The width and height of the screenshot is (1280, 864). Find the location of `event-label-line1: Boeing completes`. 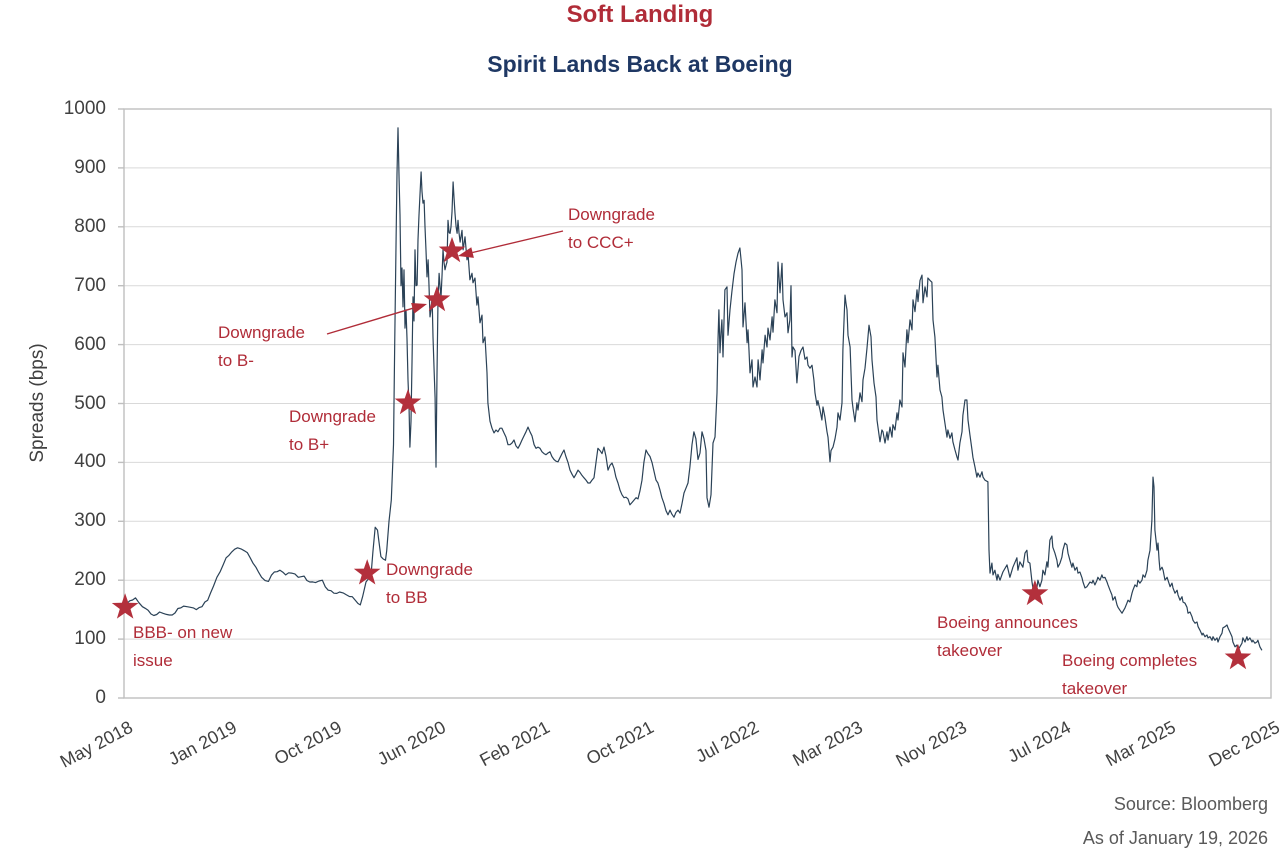

event-label-line1: Boeing completes is located at coordinates (1130, 660).